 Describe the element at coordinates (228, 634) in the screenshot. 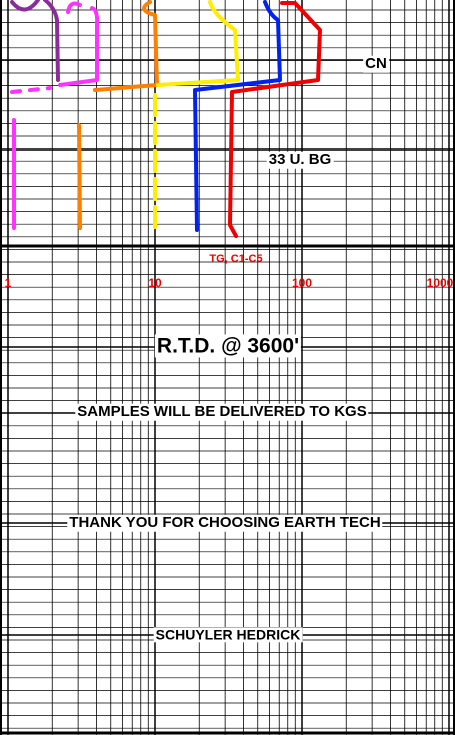

I see `note: SCHUYLER HEDRICK` at that location.